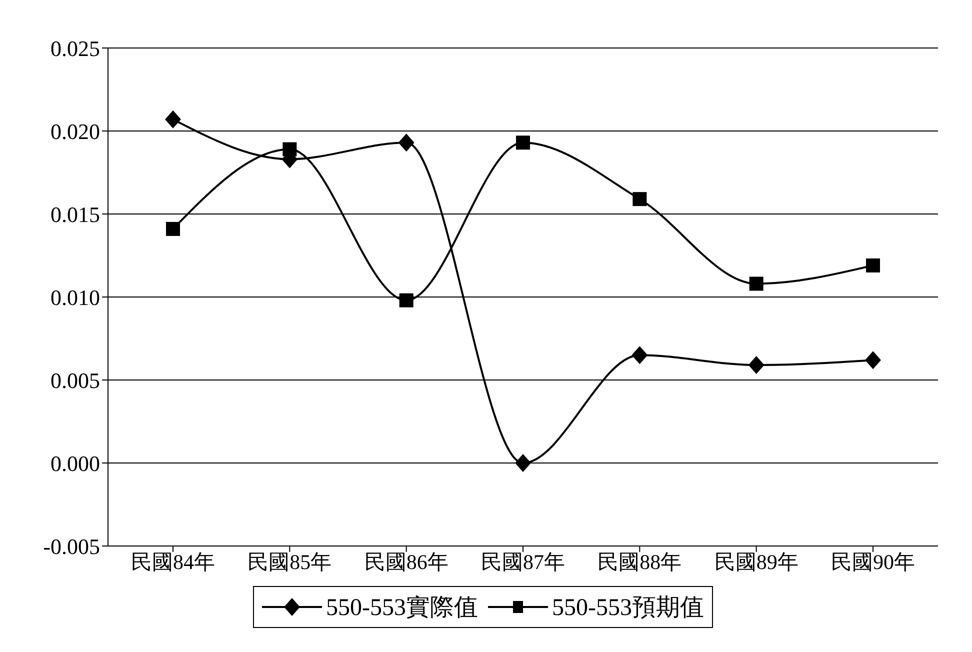 The image size is (972, 652). What do you see at coordinates (75, 463) in the screenshot?
I see `y-tick-label: 0.000` at bounding box center [75, 463].